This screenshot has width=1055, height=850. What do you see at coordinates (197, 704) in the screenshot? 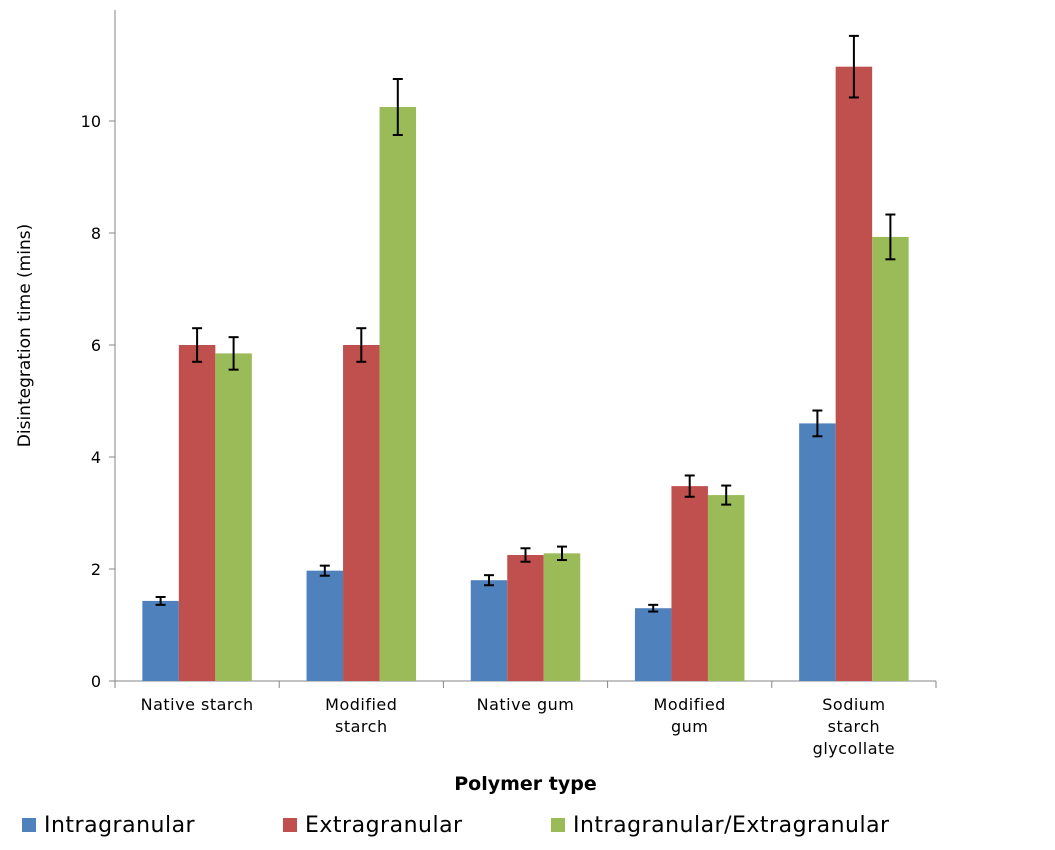
I see `x-tick-label: Native starch` at bounding box center [197, 704].